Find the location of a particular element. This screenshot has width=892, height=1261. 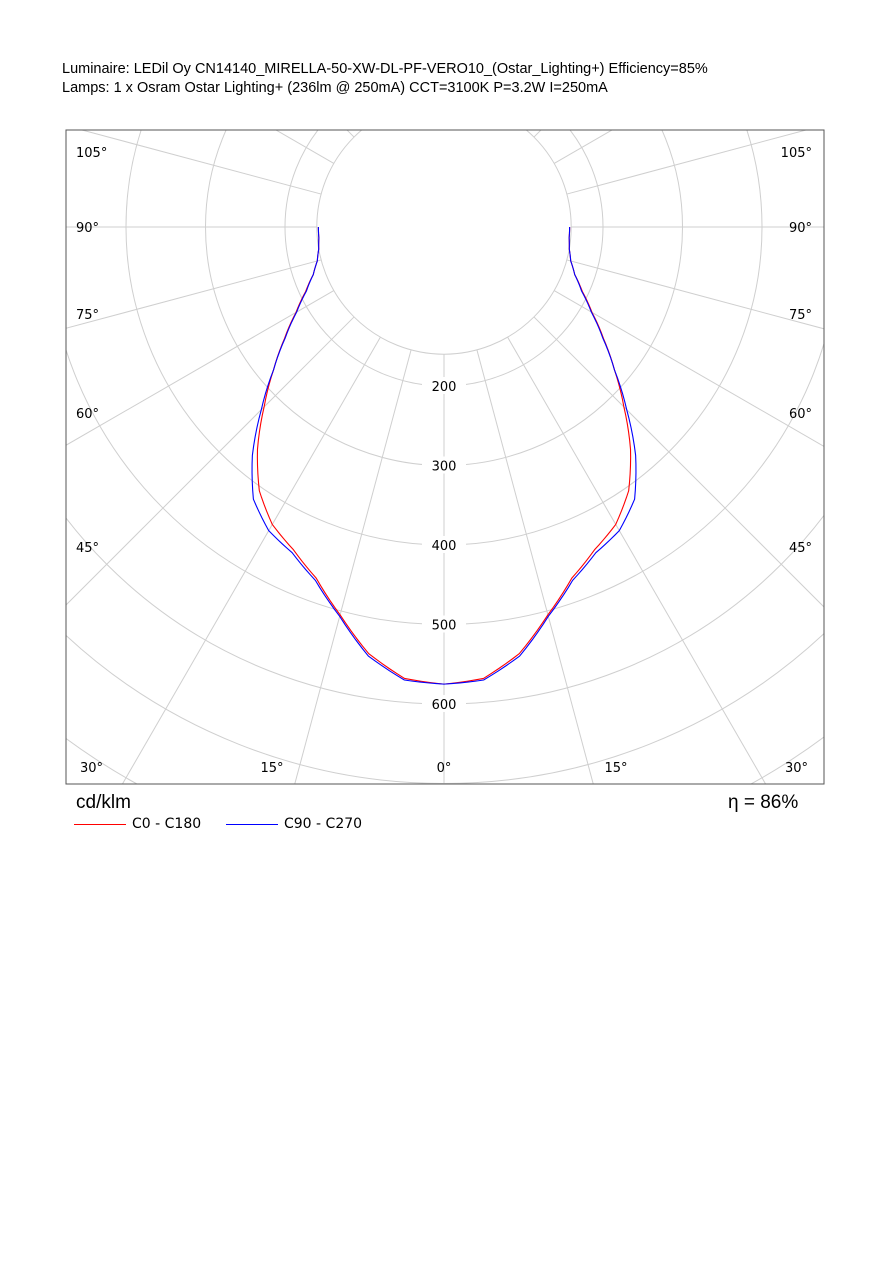

legend-swatch-c0-c180 is located at coordinates (100, 824).